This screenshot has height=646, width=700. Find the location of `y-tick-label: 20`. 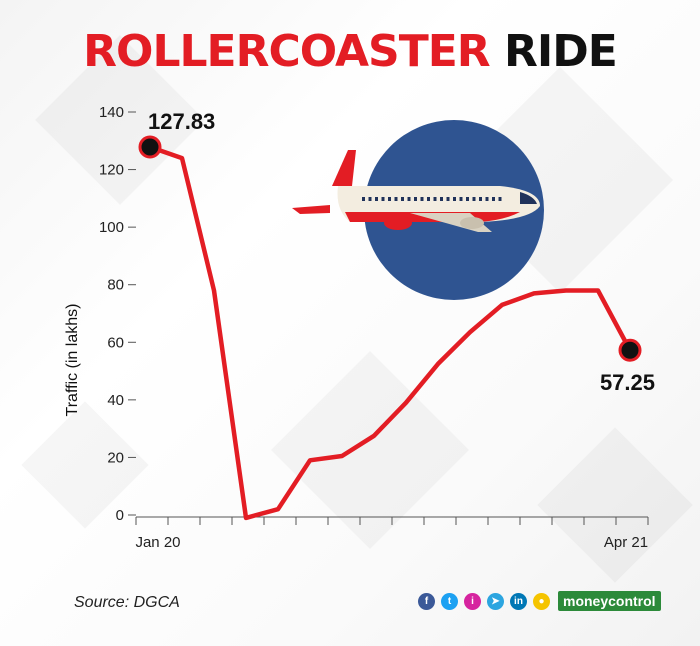

y-tick-label: 20 is located at coordinates (115, 457).